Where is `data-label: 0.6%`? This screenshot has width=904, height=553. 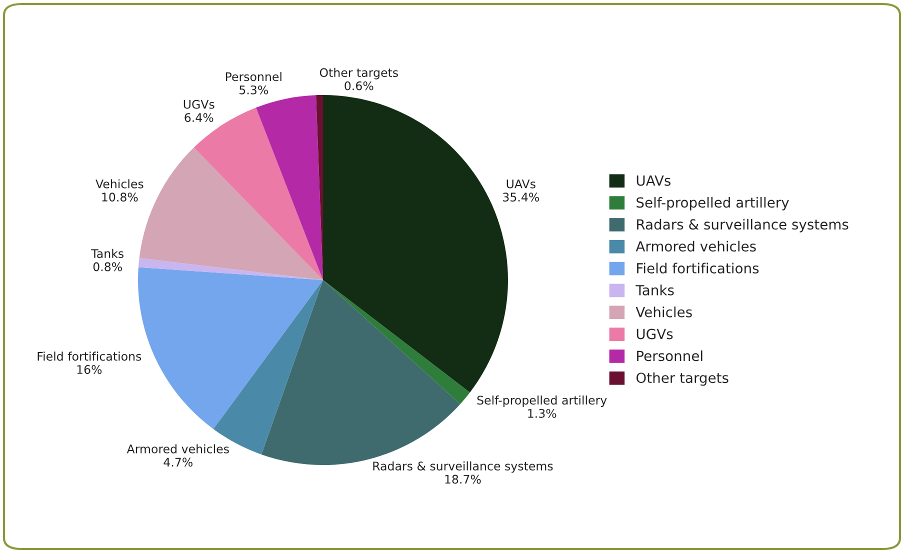 data-label: 0.6% is located at coordinates (359, 85).